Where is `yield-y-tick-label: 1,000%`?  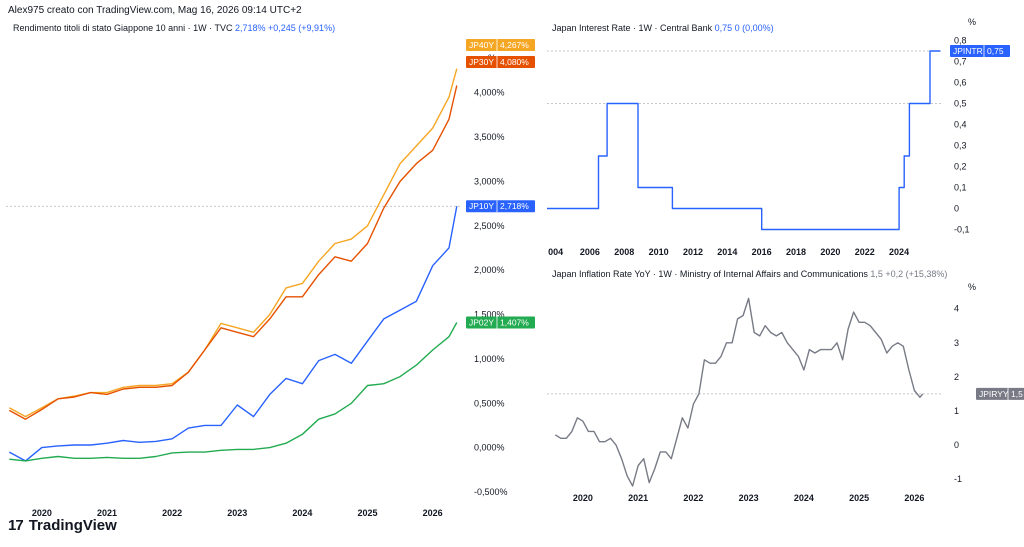 yield-y-tick-label: 1,000% is located at coordinates (489, 359).